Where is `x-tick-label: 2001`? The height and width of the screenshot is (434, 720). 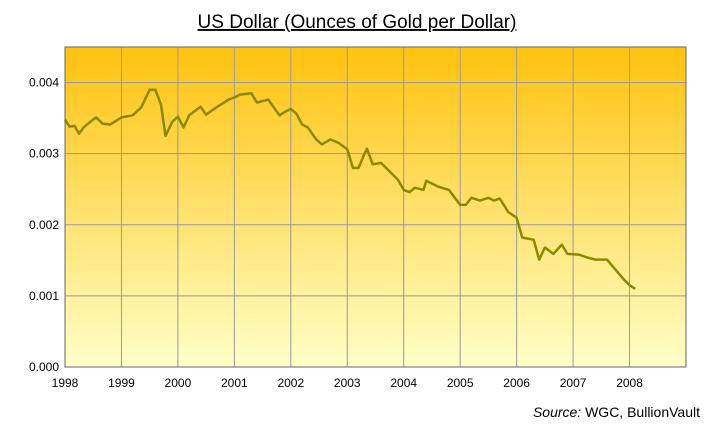
x-tick-label: 2001 is located at coordinates (234, 383).